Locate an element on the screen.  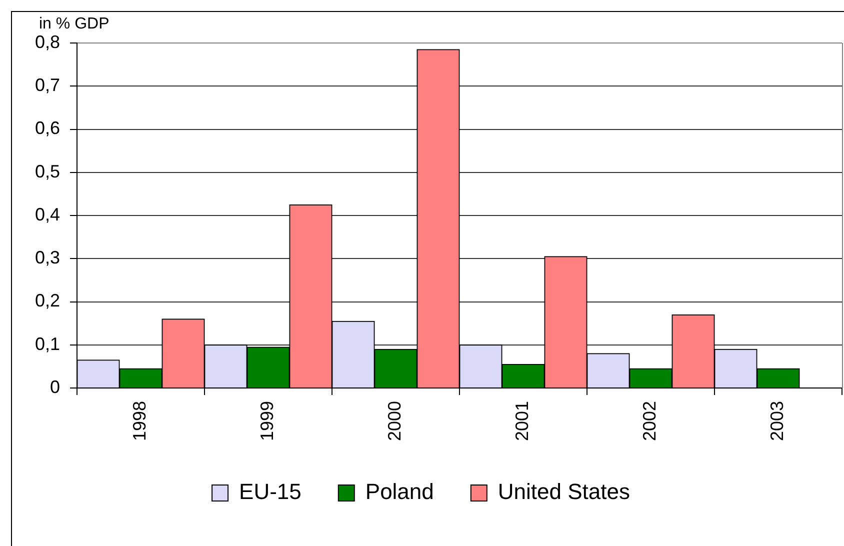
y-tick-label: 0,7 is located at coordinates (47, 85).